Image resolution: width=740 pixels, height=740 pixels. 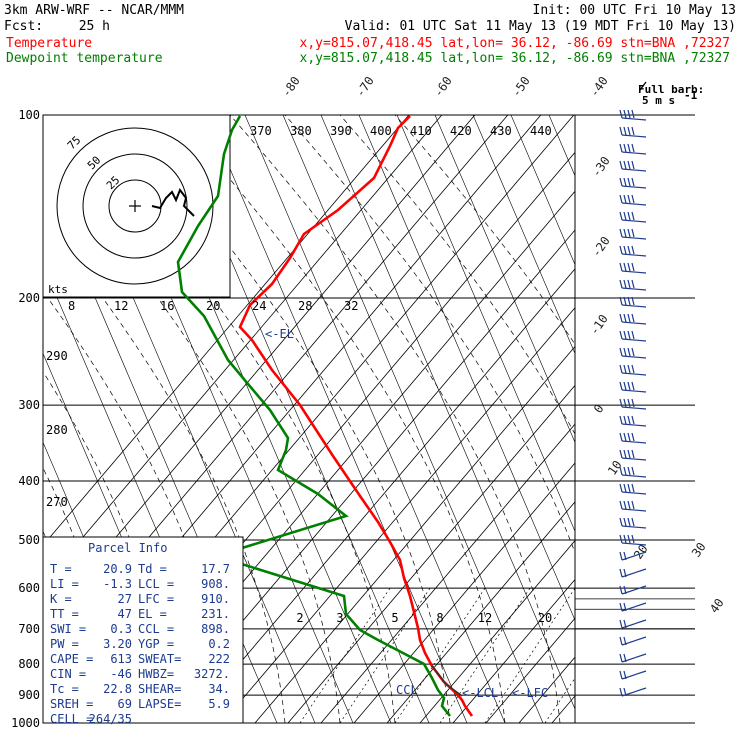 I want to click on parcel-info-cell: YGP =, so click(x=156, y=644).